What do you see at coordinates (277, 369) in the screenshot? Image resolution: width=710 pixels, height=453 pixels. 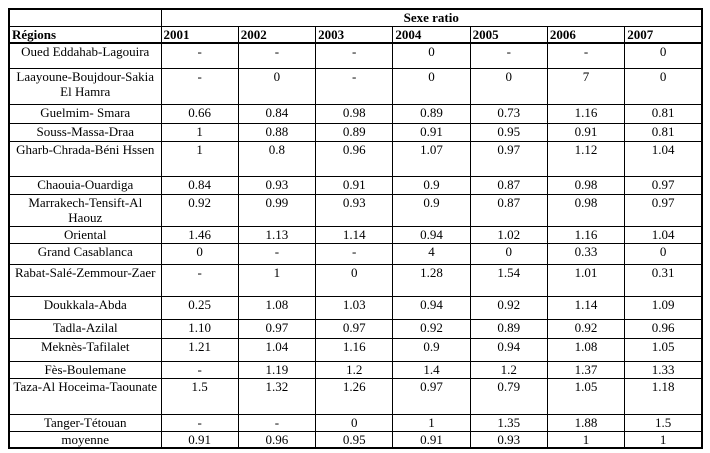 I see `value-cell: 1.19` at bounding box center [277, 369].